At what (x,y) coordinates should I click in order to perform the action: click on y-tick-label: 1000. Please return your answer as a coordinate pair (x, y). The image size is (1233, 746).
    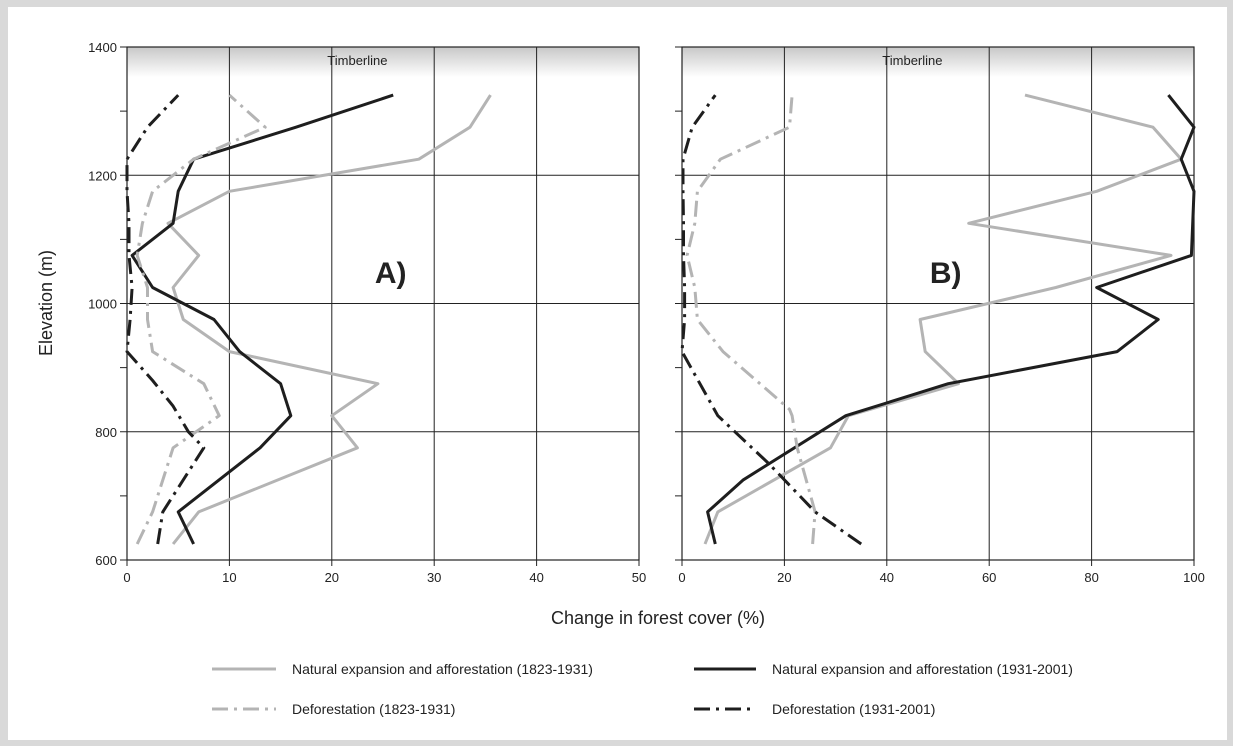
    Looking at the image, I should click on (102, 304).